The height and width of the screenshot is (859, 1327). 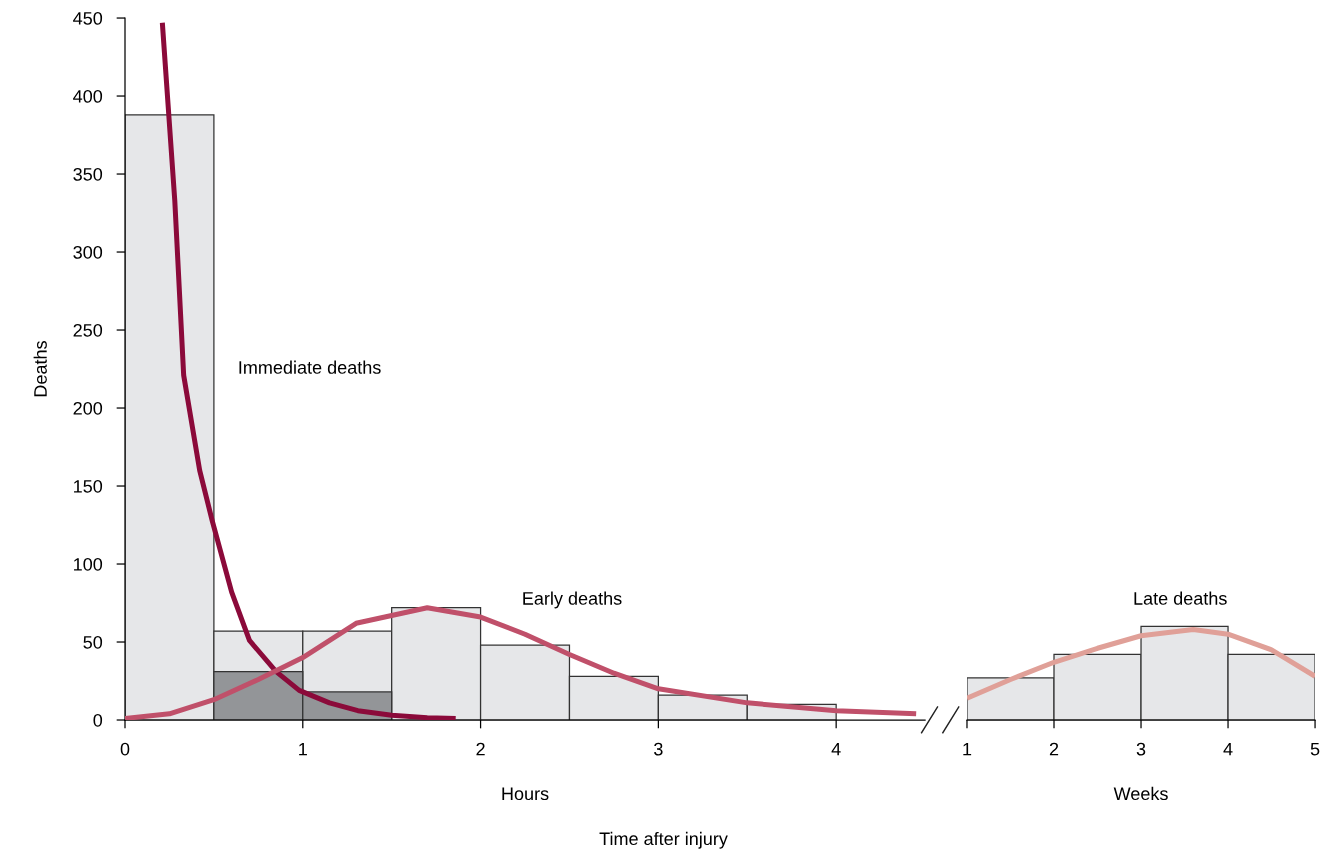 What do you see at coordinates (88, 564) in the screenshot?
I see `y-tick-label: 100` at bounding box center [88, 564].